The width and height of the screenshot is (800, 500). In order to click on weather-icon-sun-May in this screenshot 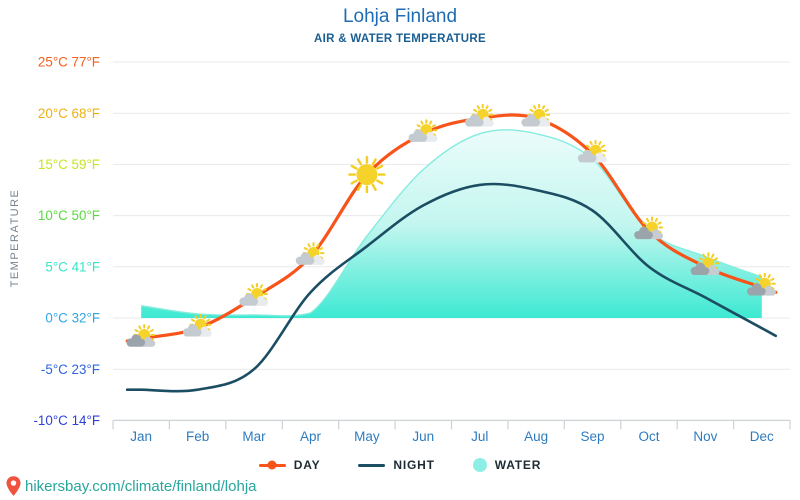, I will do `click(367, 174)`.